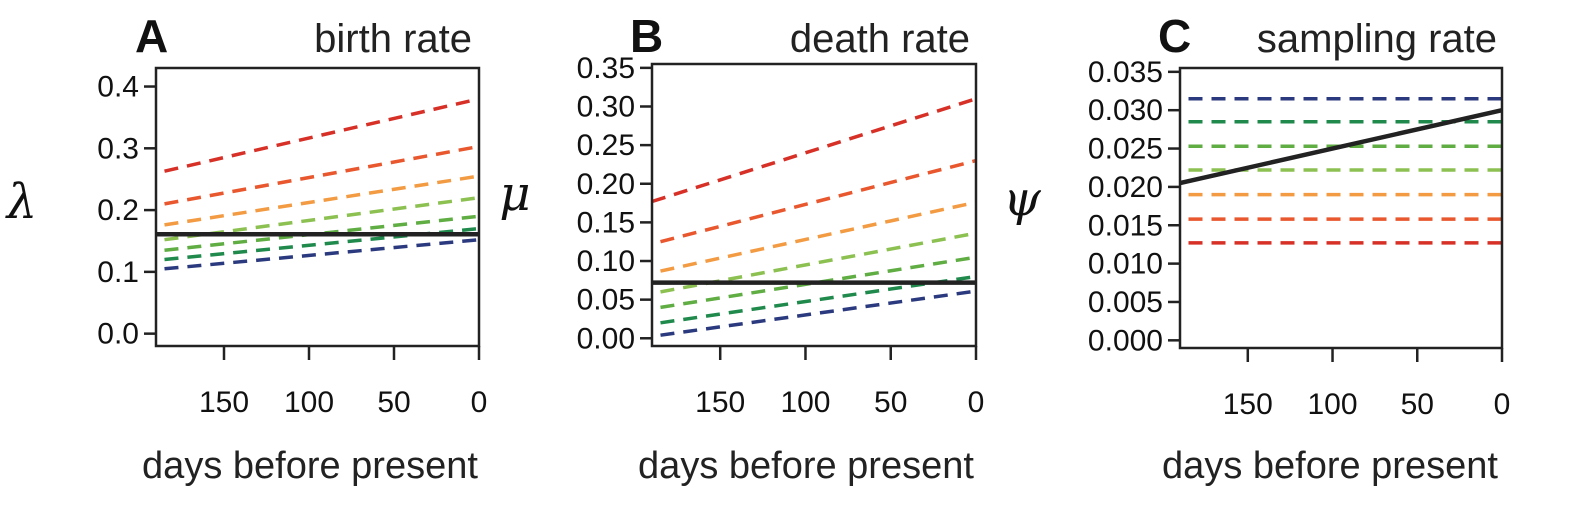 Image resolution: width=1572 pixels, height=518 pixels. What do you see at coordinates (606, 145) in the screenshot?
I see `y-tick-label: 0.25` at bounding box center [606, 145].